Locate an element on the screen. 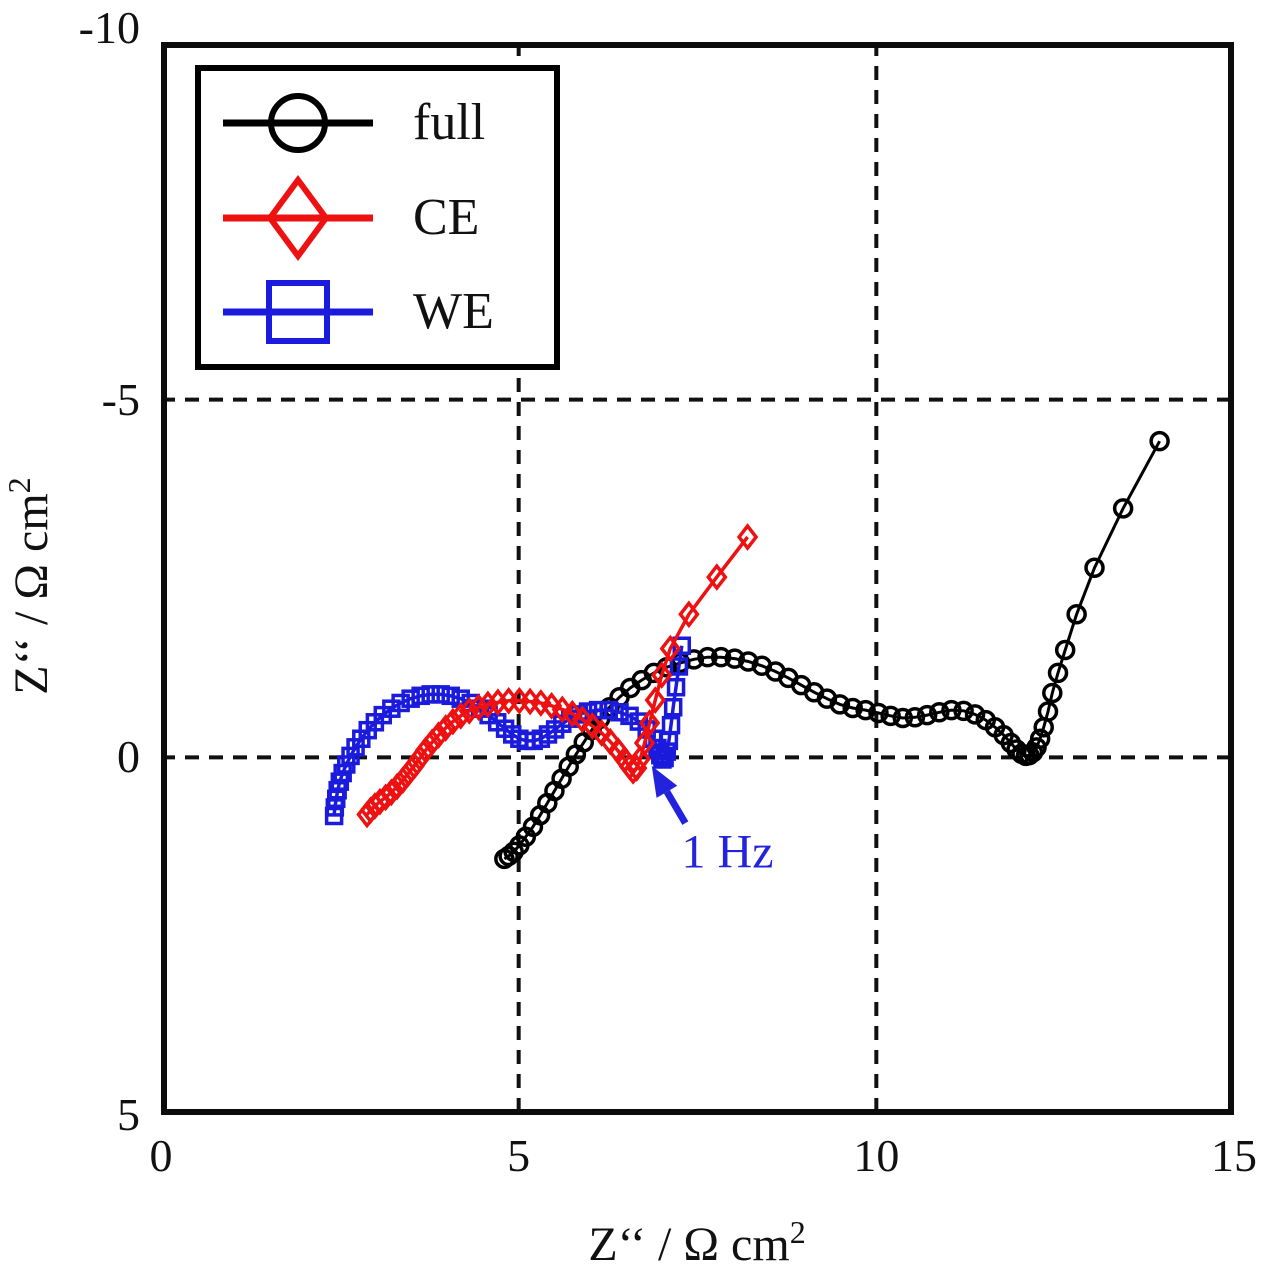 The height and width of the screenshot is (1280, 1269). legend-item-full: full is located at coordinates (383, 123).